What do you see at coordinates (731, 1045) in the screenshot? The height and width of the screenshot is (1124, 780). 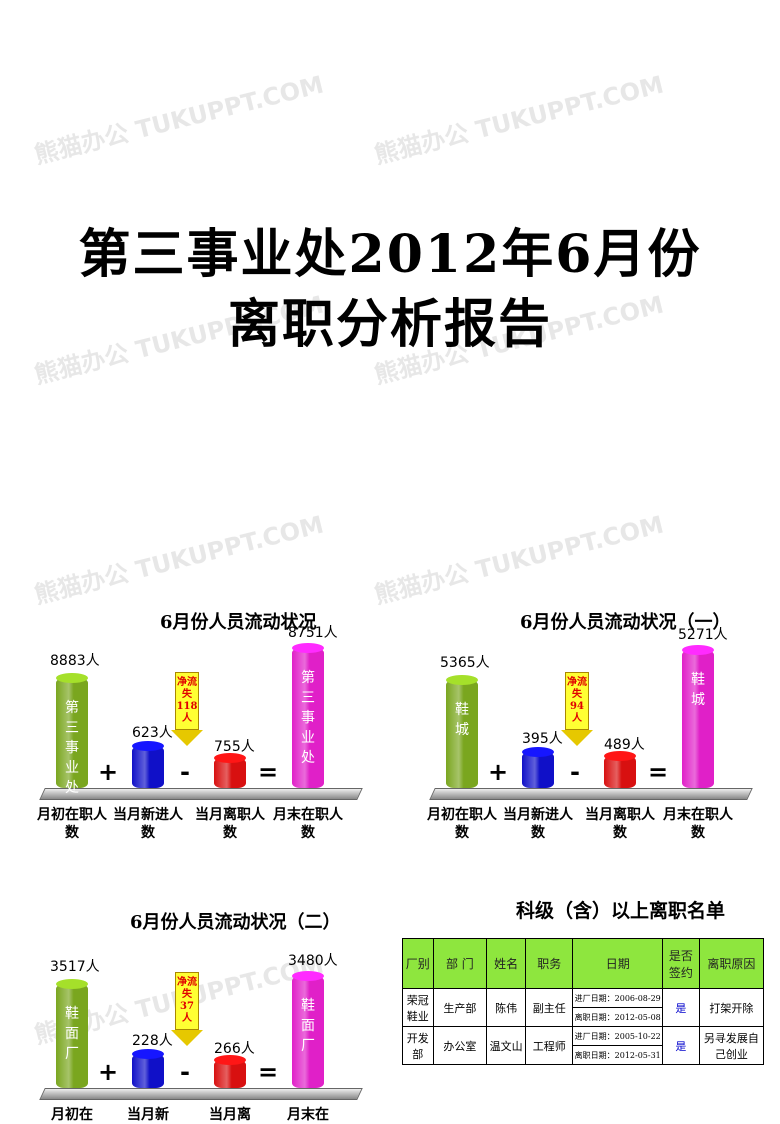 I see `cell-reason: 另寻发展自己创业` at bounding box center [731, 1045].